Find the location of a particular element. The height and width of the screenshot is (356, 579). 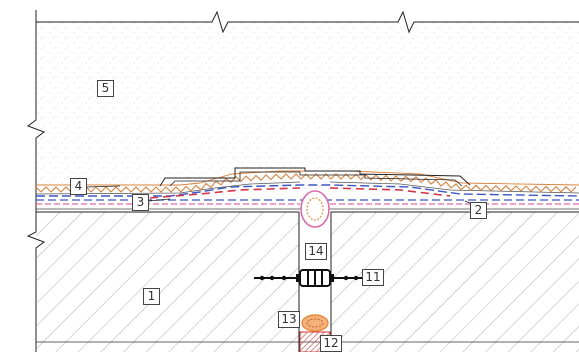

label-4: 4 is located at coordinates (78, 186).